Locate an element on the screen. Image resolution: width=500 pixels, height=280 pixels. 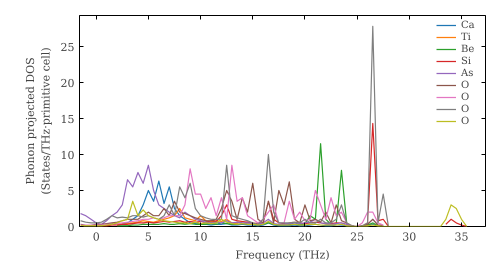
x-tick-label: 0 is located at coordinates (96, 237).